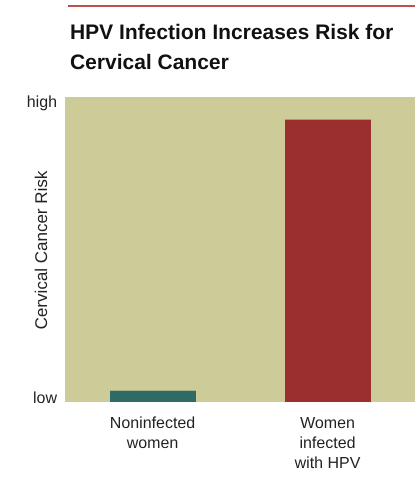  I want to click on y-axis-title: Cervical Cancer Risk, so click(42, 250).